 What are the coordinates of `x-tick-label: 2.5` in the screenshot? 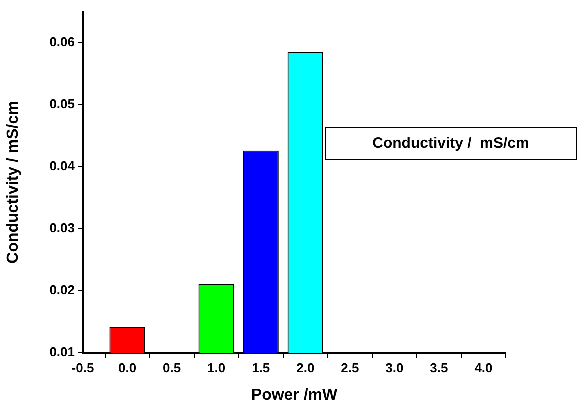 It's located at (350, 368).